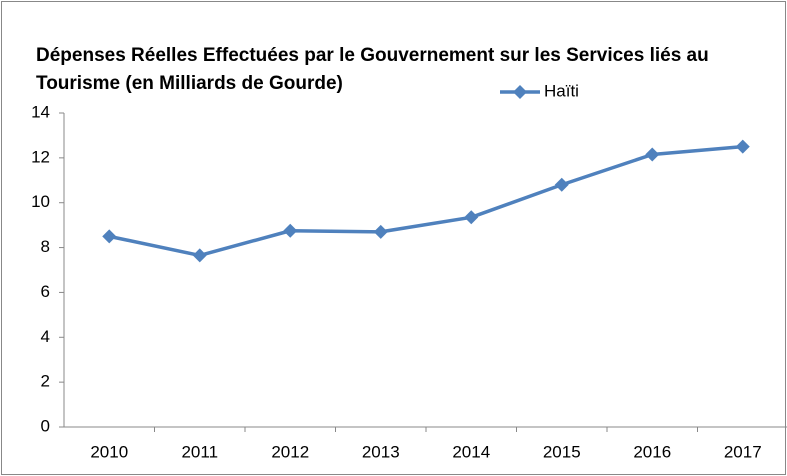  What do you see at coordinates (109, 451) in the screenshot?
I see `x-tick-label: 2010` at bounding box center [109, 451].